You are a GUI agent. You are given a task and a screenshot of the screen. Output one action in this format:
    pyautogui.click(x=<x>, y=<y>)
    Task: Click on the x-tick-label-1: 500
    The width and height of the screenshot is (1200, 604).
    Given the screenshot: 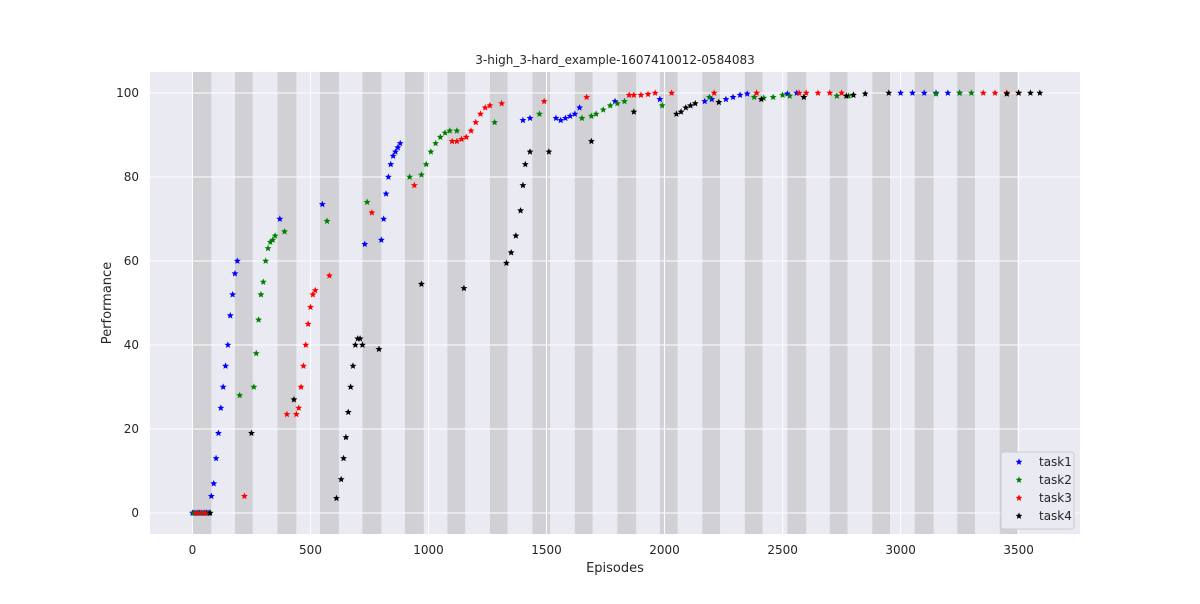 What is the action you would take?
    pyautogui.click(x=310, y=550)
    